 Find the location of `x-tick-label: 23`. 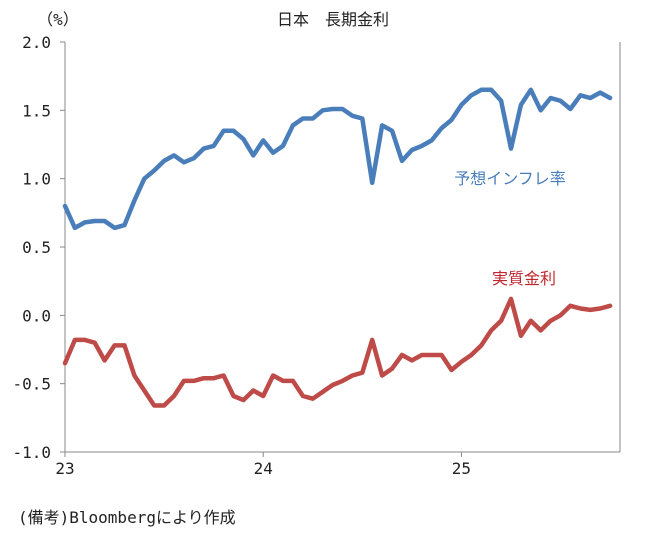

x-tick-label: 23 is located at coordinates (64, 468).